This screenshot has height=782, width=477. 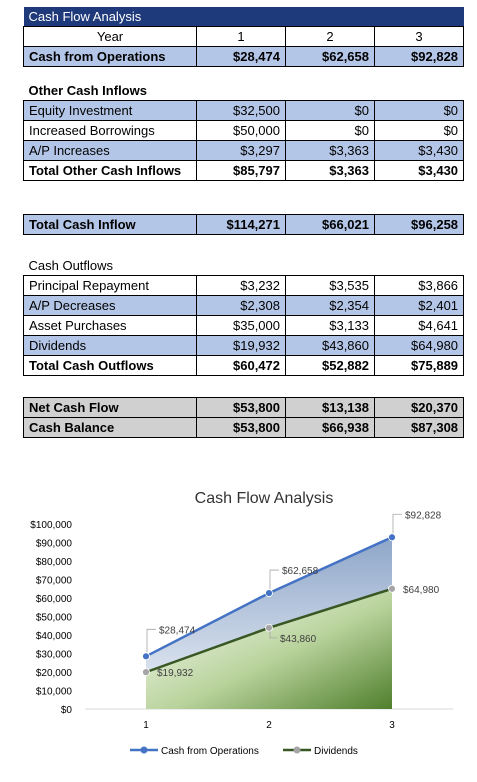 I want to click on value-cell: $3,133, so click(x=330, y=325).